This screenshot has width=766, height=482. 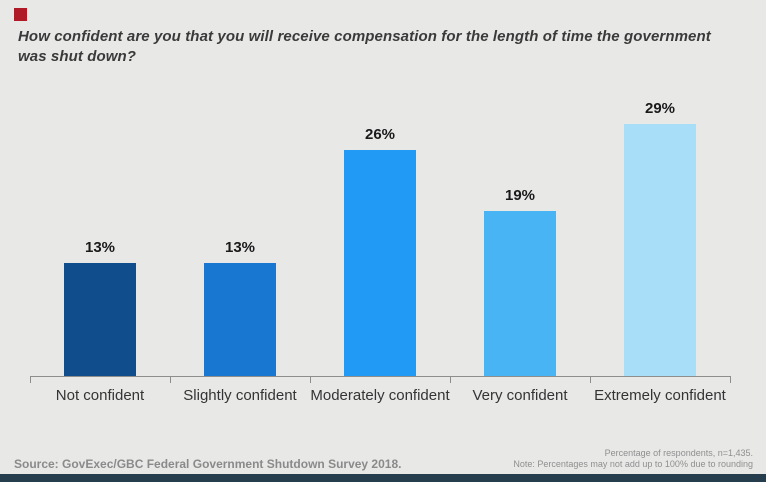 I want to click on bar-value-label: 26%, so click(x=380, y=134).